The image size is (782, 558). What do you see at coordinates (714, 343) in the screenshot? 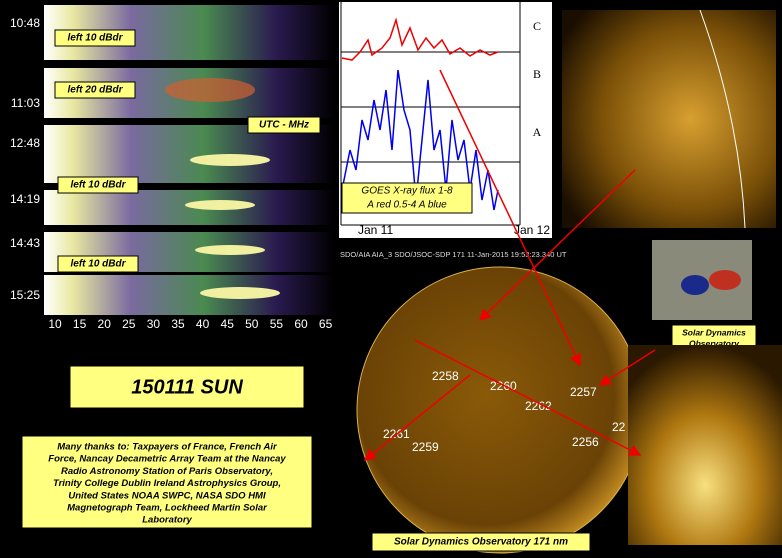
I see `magnetogram-label-line: Observatory` at bounding box center [714, 343].